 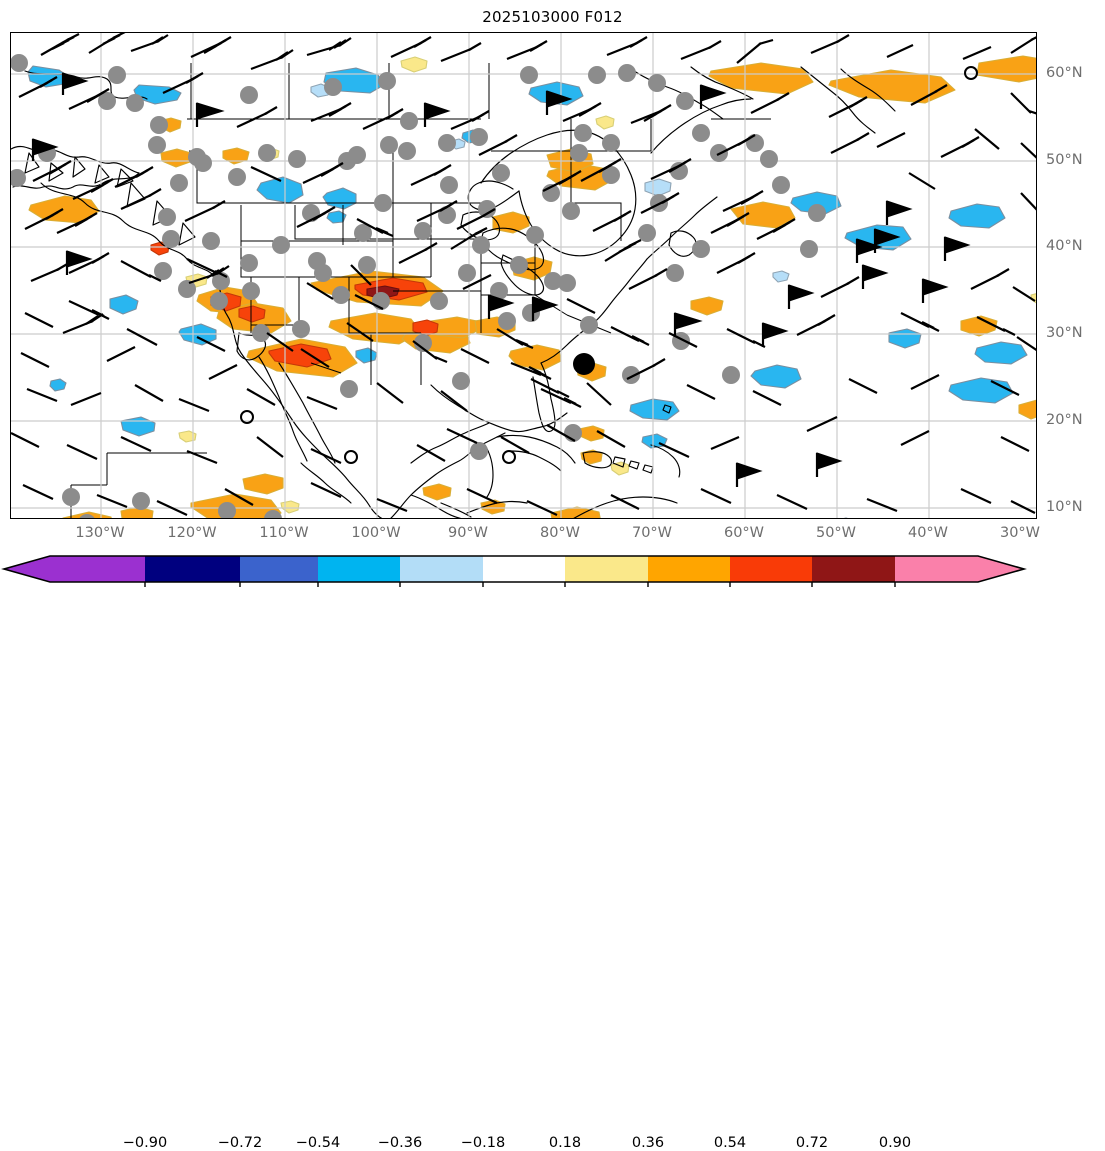 I want to click on colorbar-svg, so click(x=514, y=571).